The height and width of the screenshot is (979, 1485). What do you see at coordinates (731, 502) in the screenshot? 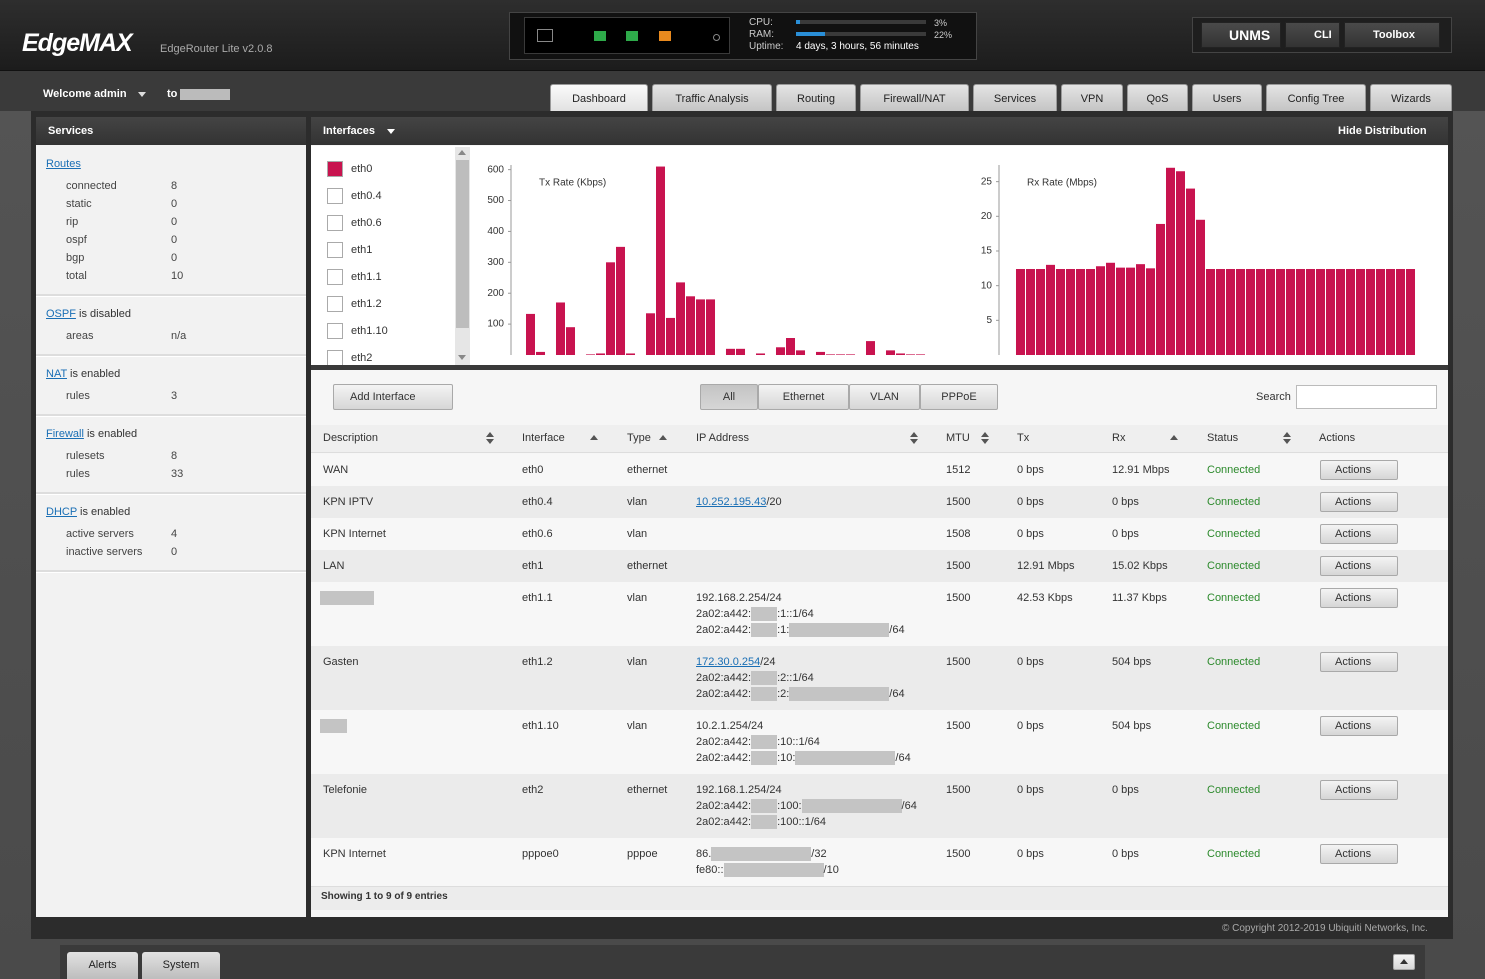
I see `ip-link: 10.252.195.43` at bounding box center [731, 502].